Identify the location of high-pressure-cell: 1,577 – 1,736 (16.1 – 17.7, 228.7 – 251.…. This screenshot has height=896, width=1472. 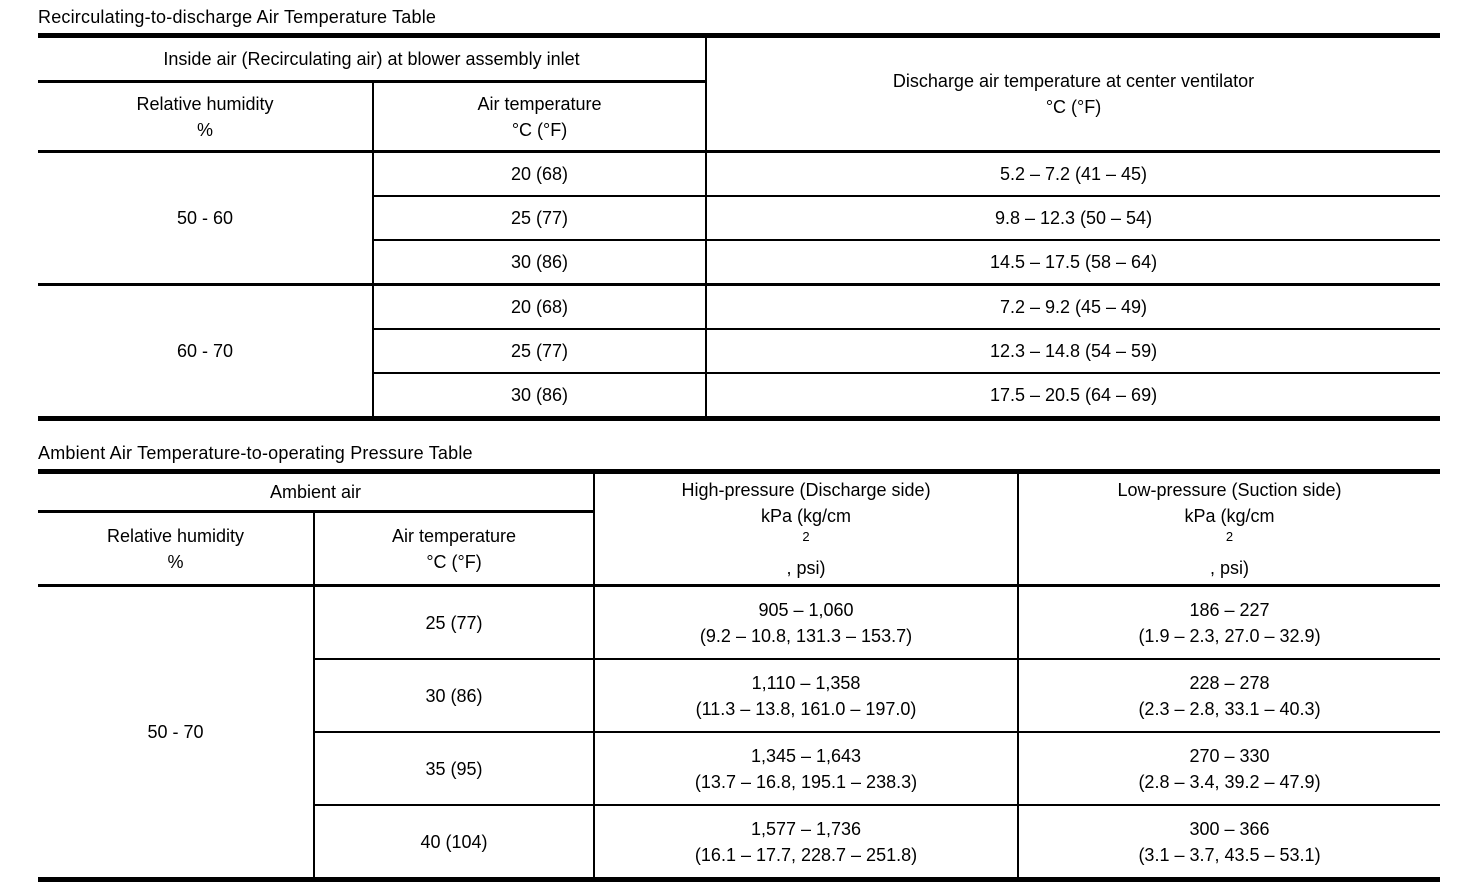
(807, 842).